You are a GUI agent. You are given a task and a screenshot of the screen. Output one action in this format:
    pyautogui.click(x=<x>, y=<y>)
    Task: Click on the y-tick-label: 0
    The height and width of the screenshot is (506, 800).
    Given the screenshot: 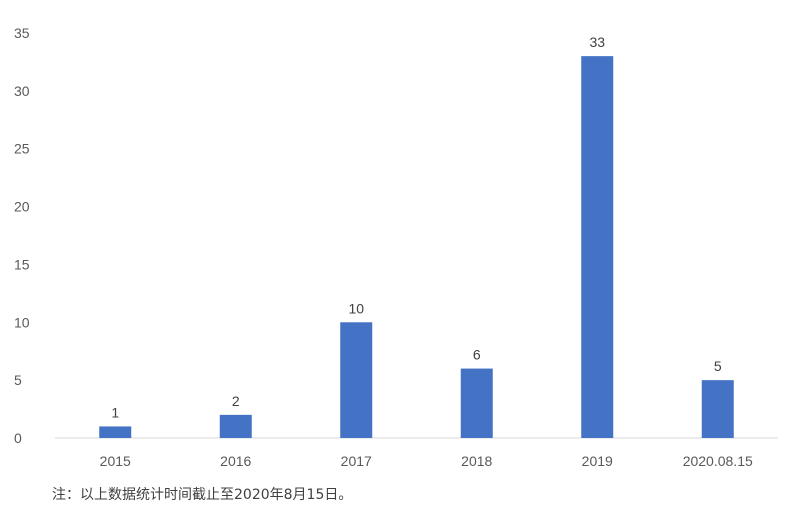 What is the action you would take?
    pyautogui.click(x=18, y=438)
    